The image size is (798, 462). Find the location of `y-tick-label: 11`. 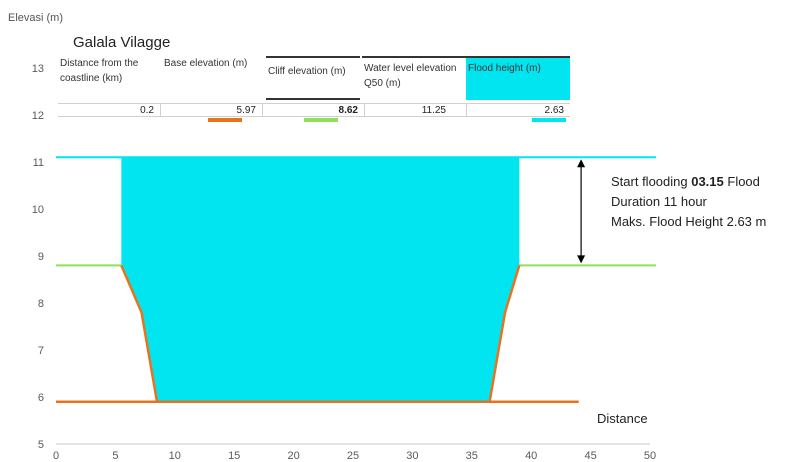

y-tick-label: 11 is located at coordinates (38, 163).